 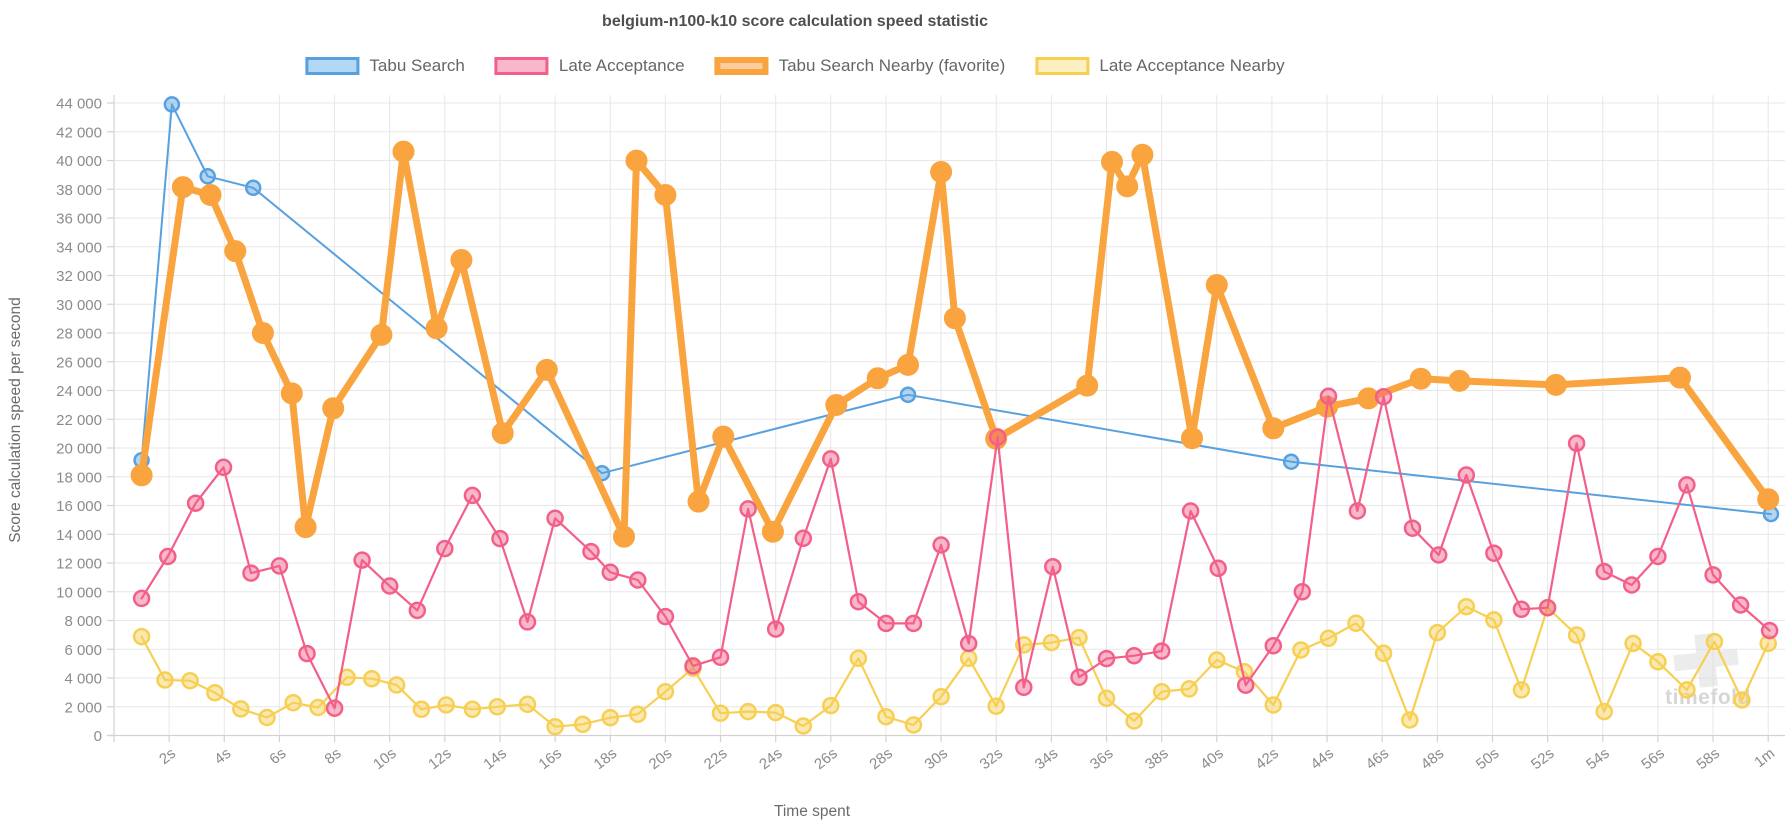 I want to click on y-tick-label: 28 000, so click(x=79, y=334).